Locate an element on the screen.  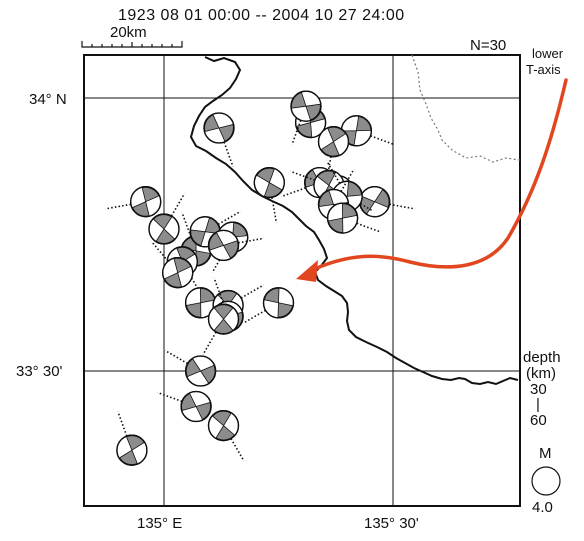
annotation-line-1: lower is located at coordinates (548, 53).